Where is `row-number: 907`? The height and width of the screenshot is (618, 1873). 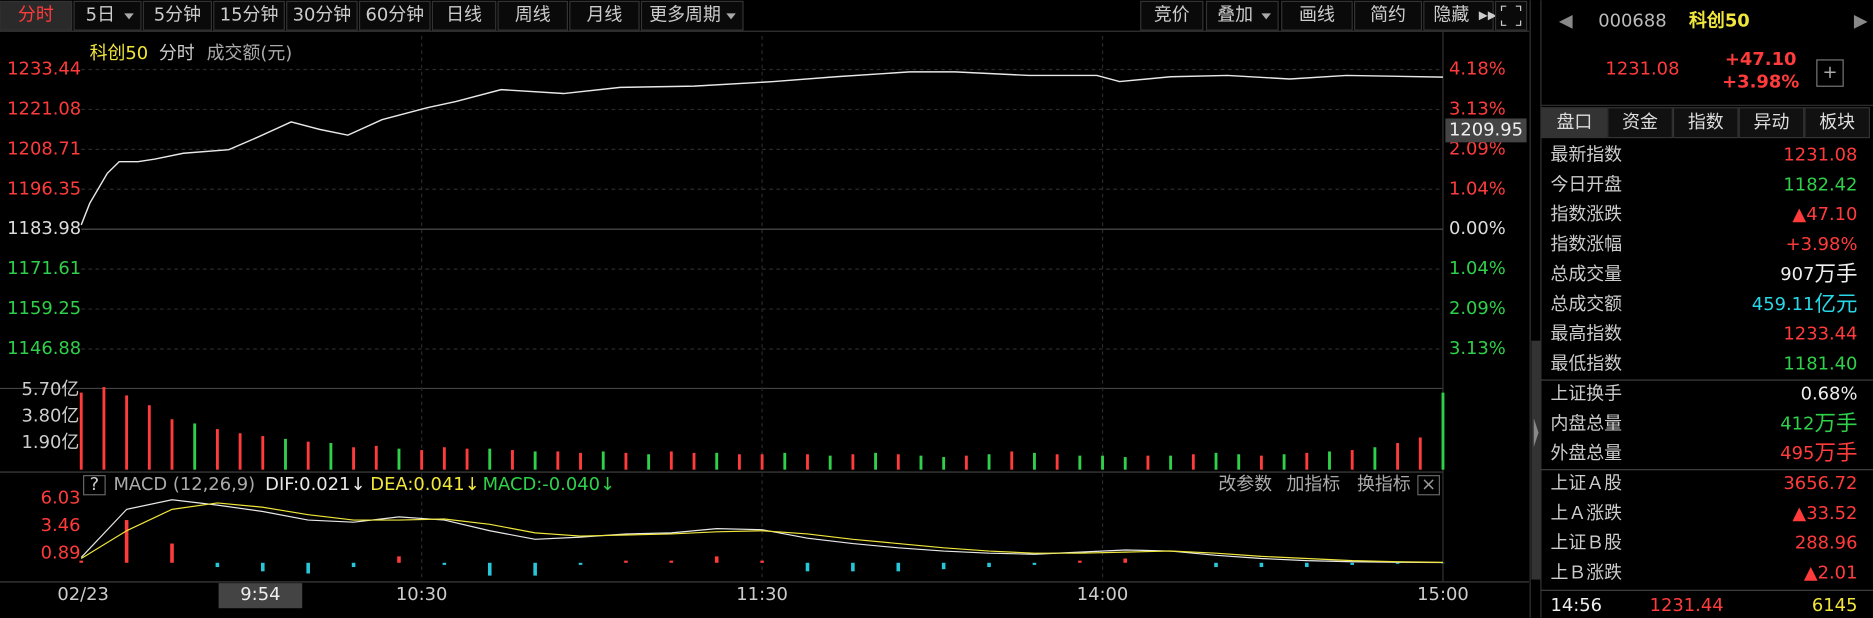 row-number: 907 is located at coordinates (1797, 274).